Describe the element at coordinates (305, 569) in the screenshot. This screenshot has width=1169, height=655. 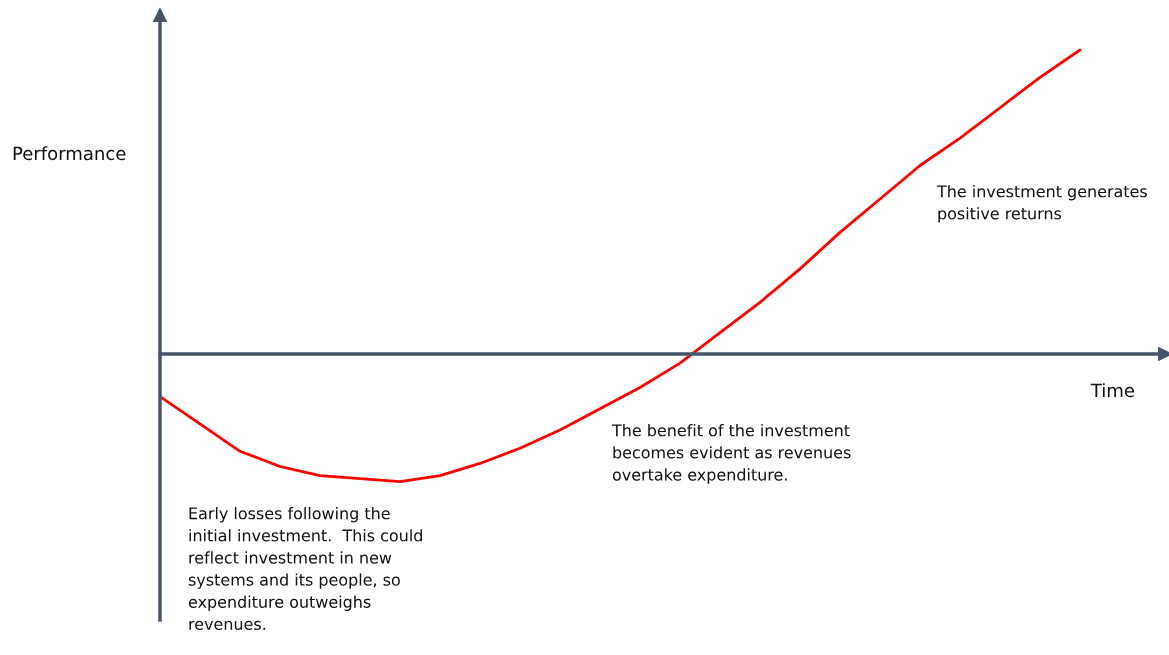
I see `text: Early losses following the initial investment. This could reflect investment in new systems and its people, so expenditure outweighs revenues.` at that location.